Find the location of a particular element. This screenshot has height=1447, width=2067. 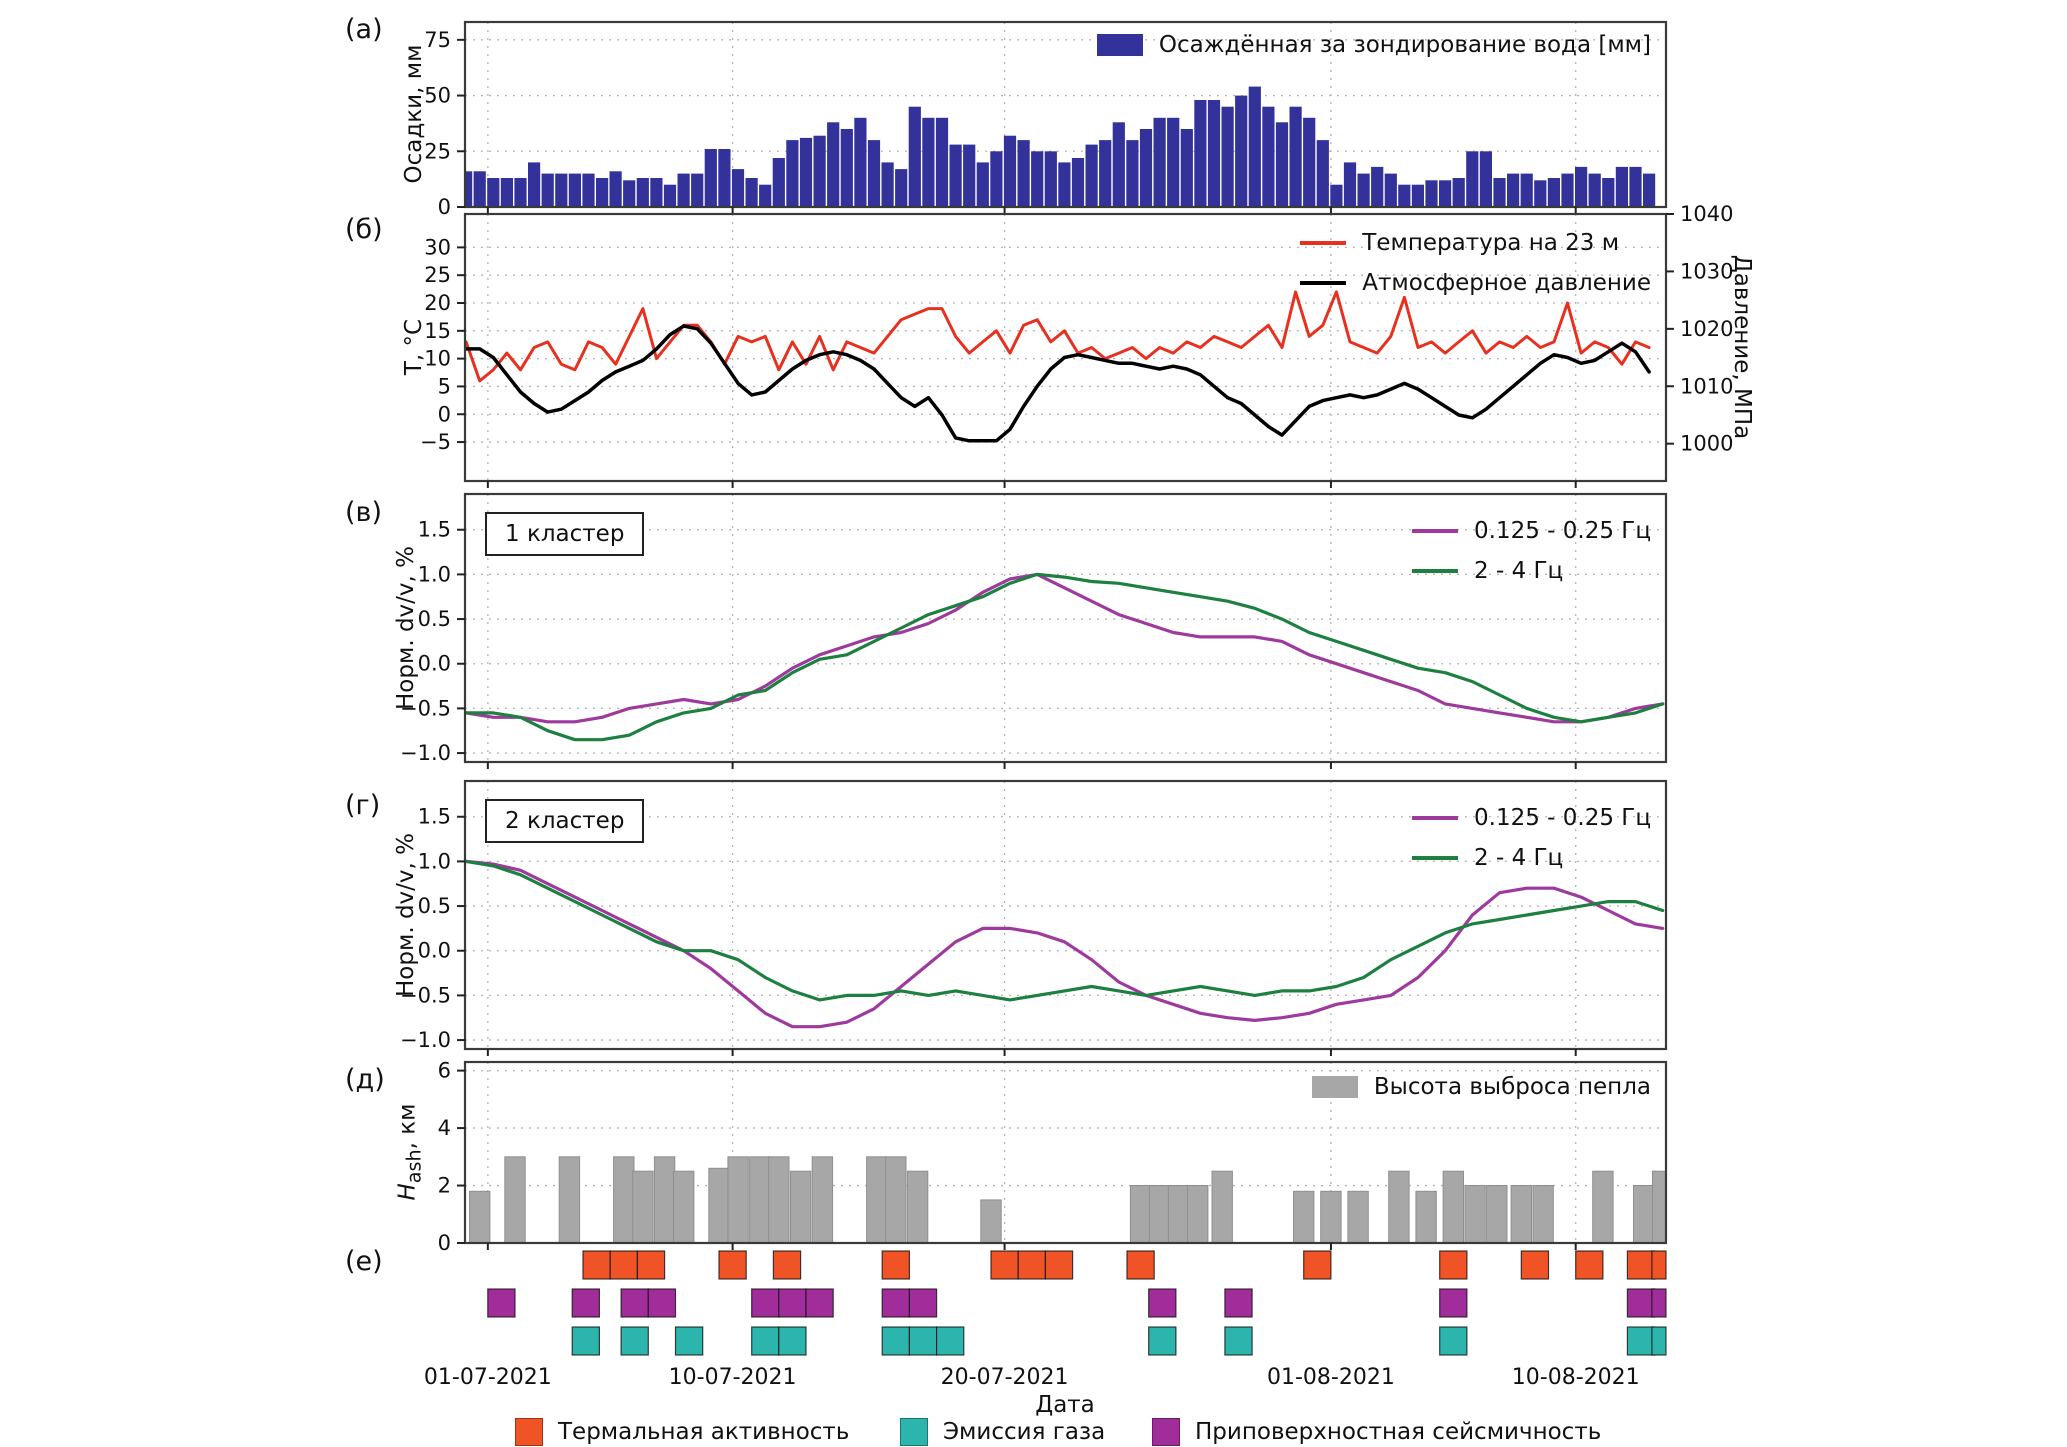

y-axis-label-dvv-cluster1: Норм. dv/v, % is located at coordinates (406, 628).